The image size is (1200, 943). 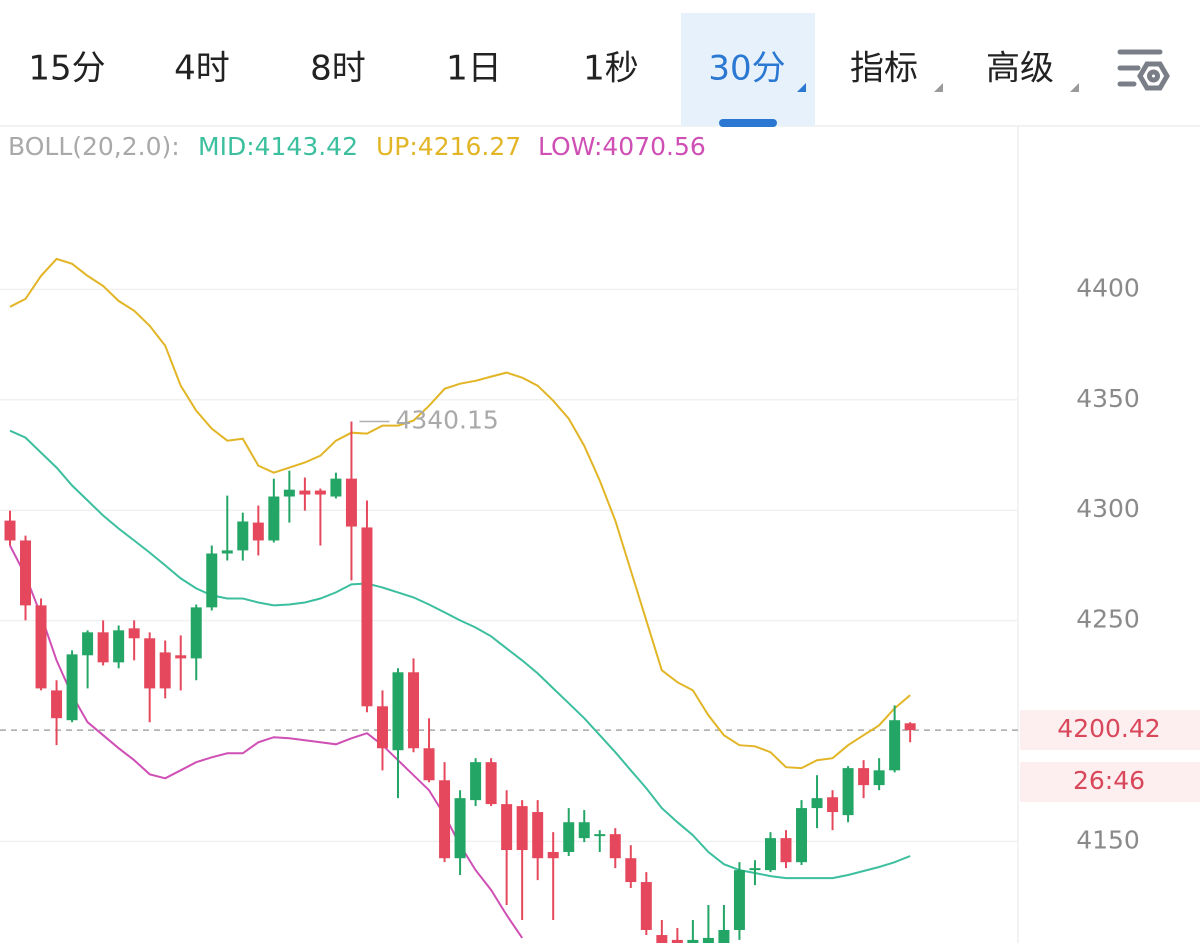 I want to click on countdown-tag, so click(x=1110, y=782).